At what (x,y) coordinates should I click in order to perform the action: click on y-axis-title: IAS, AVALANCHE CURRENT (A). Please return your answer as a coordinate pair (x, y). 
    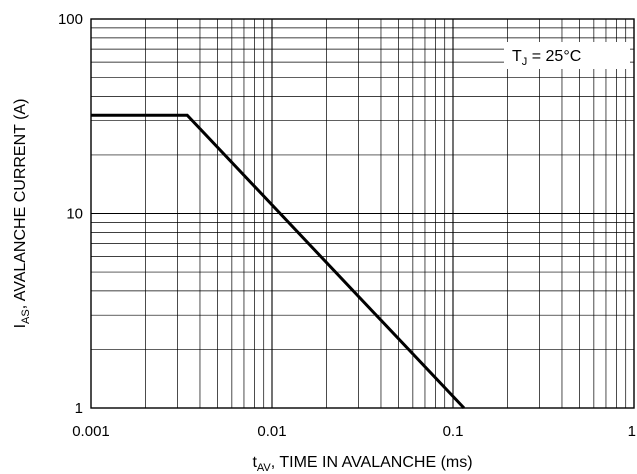
    Looking at the image, I should click on (22, 214).